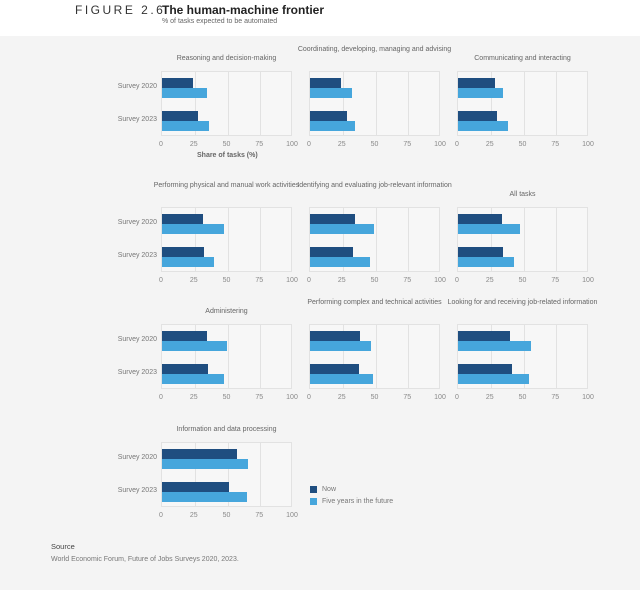  I want to click on figure-subtitle: % of tasks expected to be automated, so click(220, 21).